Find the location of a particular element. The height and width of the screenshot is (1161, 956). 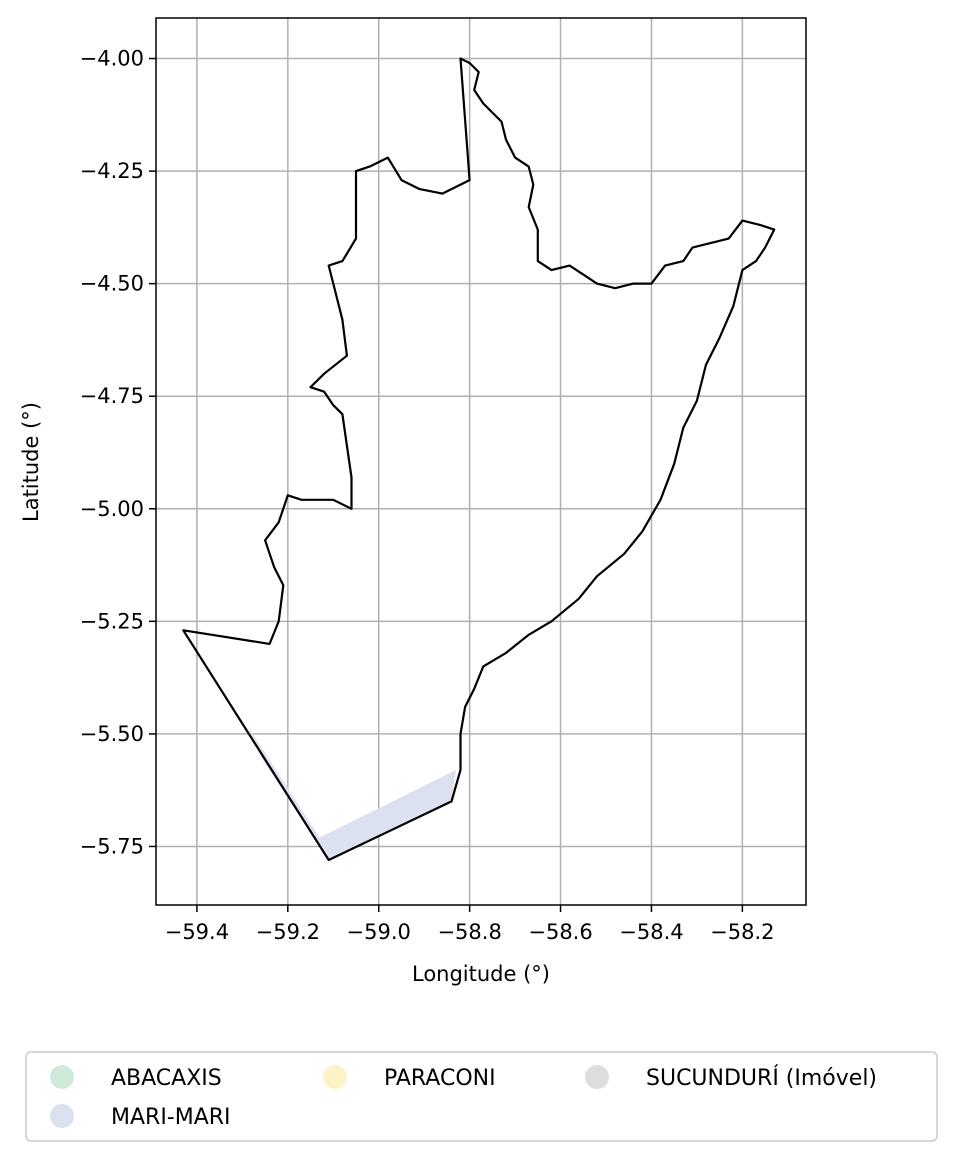

x-axis-label: Longitude (°) is located at coordinates (481, 974).